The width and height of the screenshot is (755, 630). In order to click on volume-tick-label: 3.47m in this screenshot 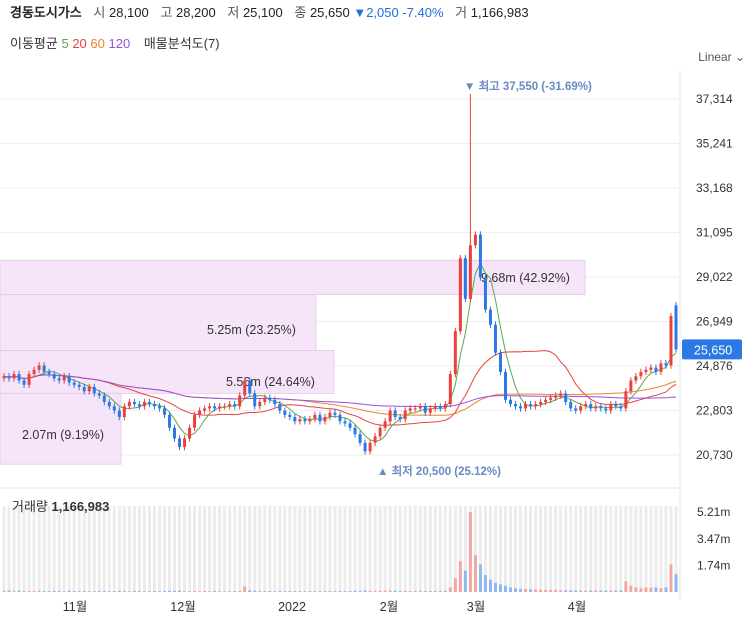, I will do `click(713, 539)`.